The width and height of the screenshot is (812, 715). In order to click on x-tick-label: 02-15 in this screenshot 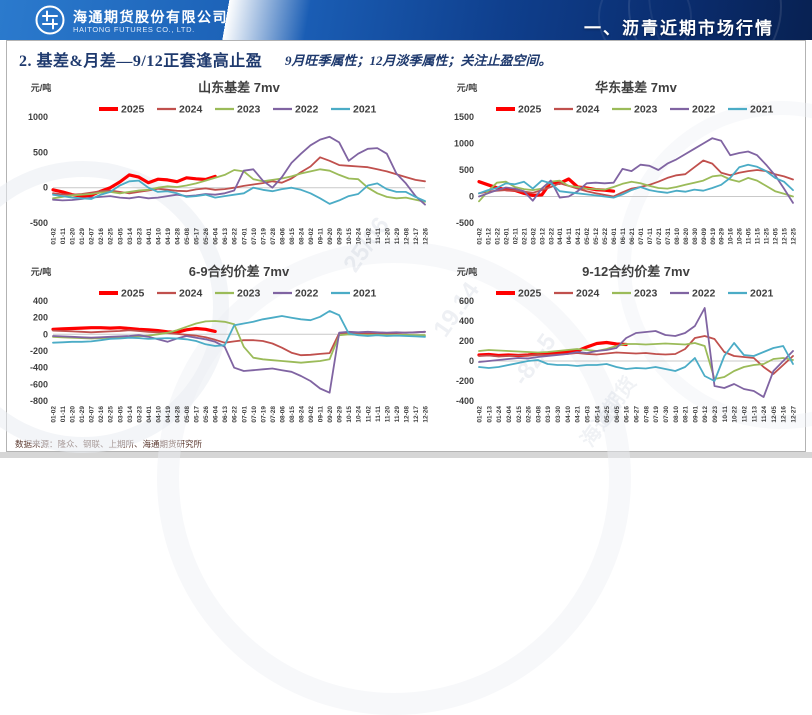, I will do `click(519, 414)`.